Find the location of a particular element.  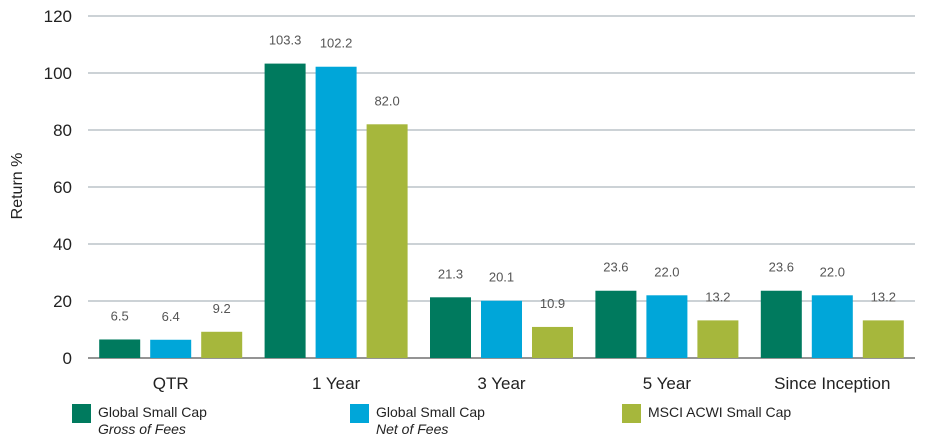

data-label: 6.4 is located at coordinates (171, 316).